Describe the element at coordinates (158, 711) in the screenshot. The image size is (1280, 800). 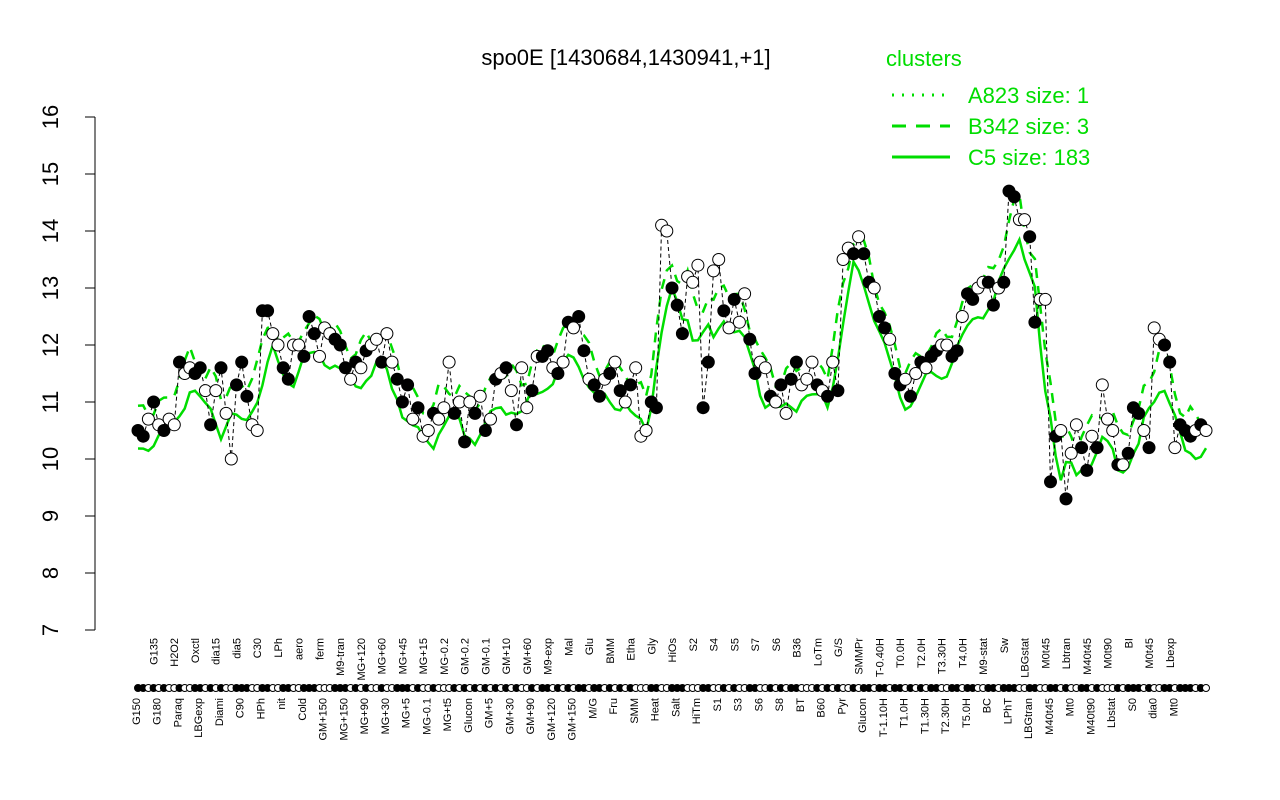
I see `x-label-lower-1: G180` at that location.